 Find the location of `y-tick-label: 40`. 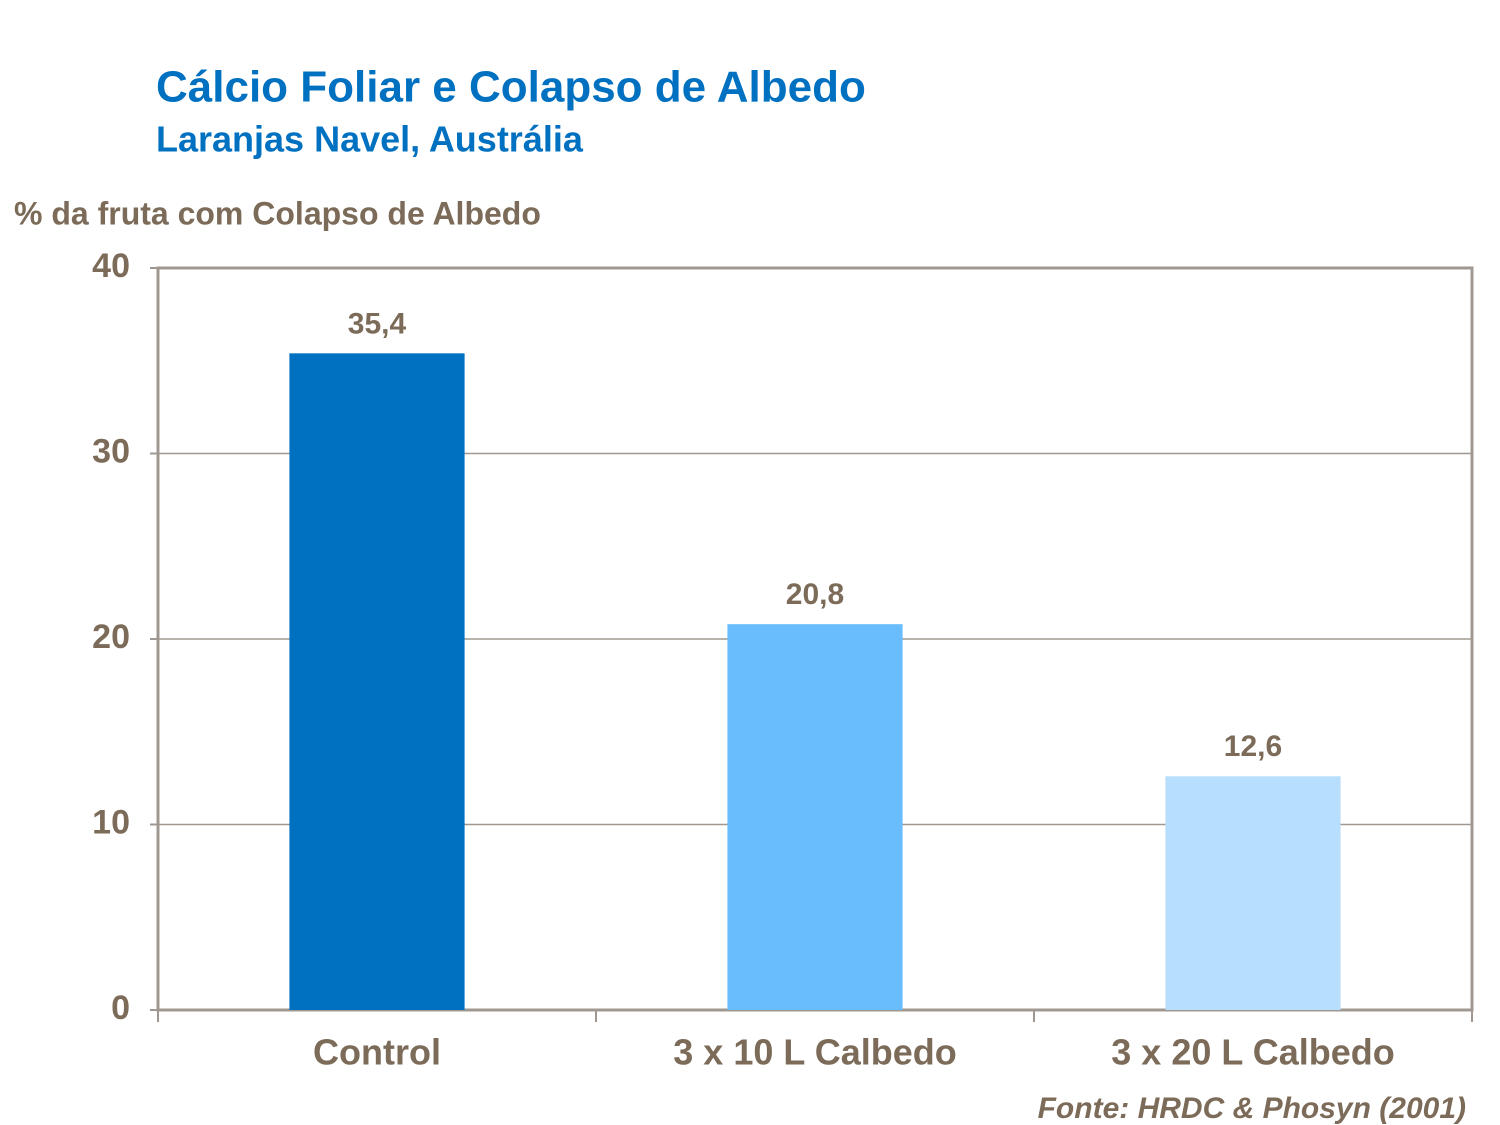

y-tick-label: 40 is located at coordinates (111, 266).